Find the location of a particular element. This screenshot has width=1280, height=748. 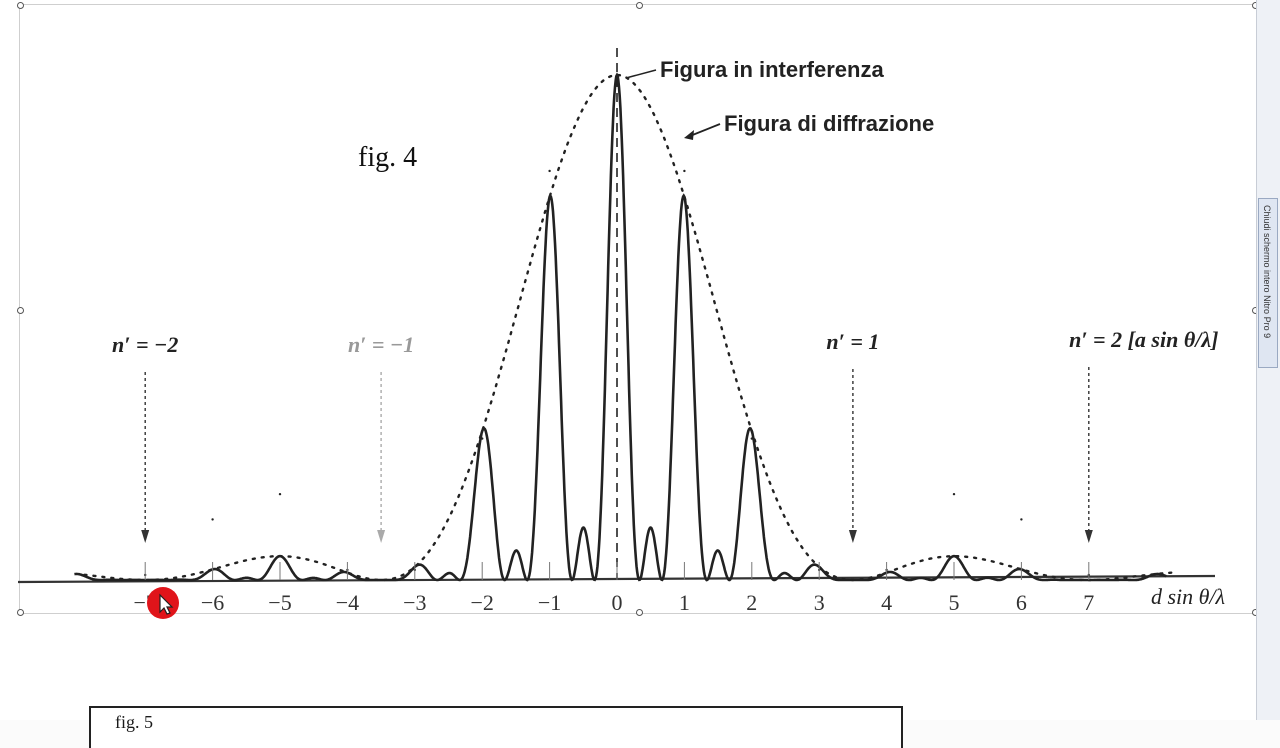

legend-arrowhead-diffraction is located at coordinates (689, 135).